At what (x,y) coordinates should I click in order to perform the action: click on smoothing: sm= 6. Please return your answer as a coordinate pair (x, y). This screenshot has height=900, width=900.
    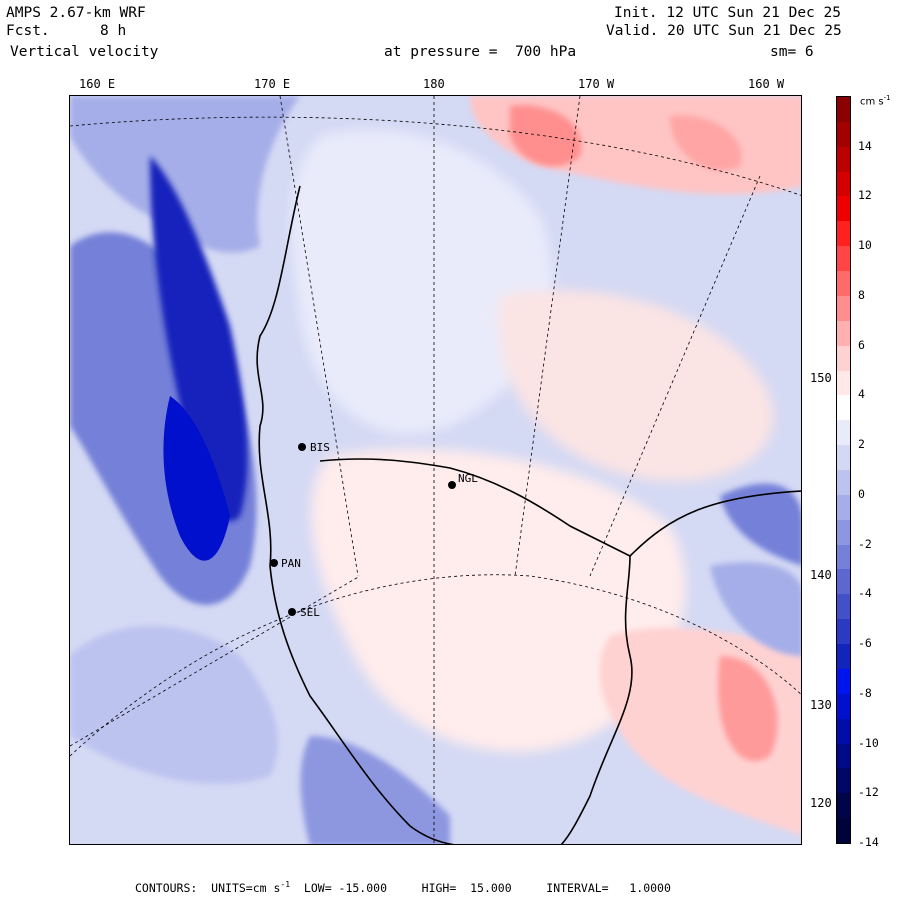
    Looking at the image, I should click on (792, 52).